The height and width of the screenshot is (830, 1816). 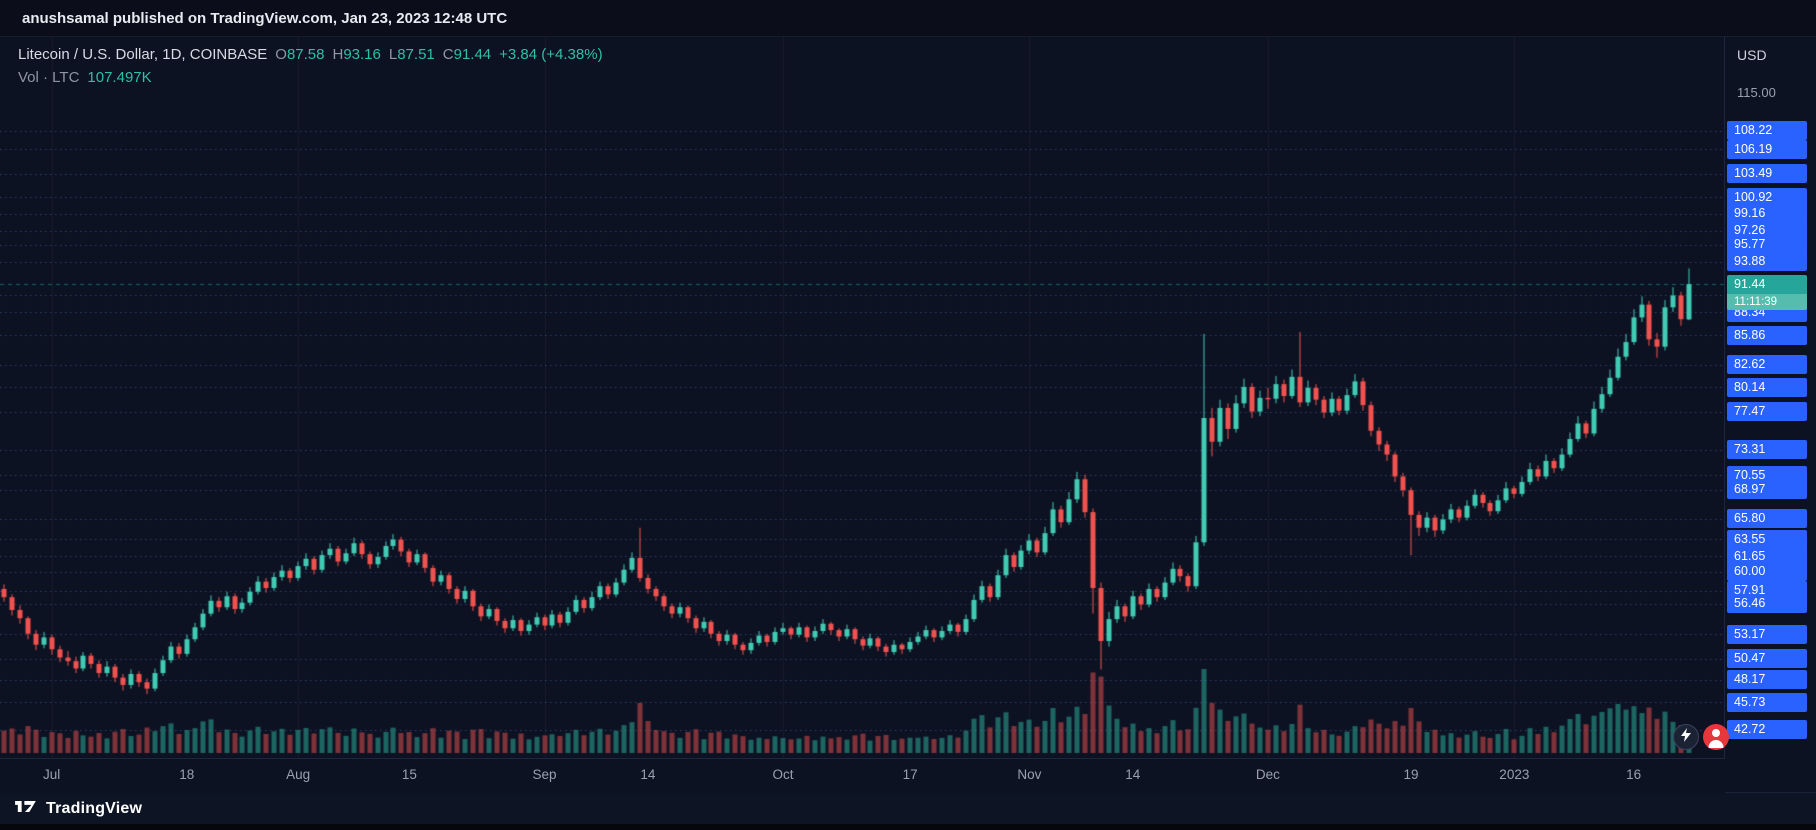 What do you see at coordinates (448, 54) in the screenshot?
I see `close-label: C` at bounding box center [448, 54].